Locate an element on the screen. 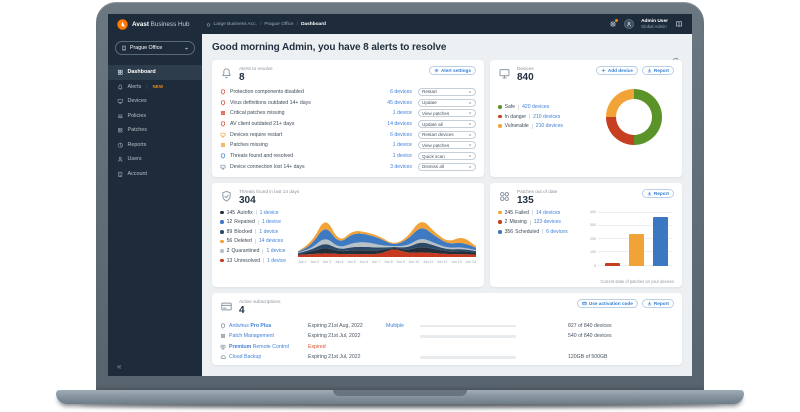 This screenshot has height=412, width=800. user-menu: Admin User Global Admin is located at coordinates (654, 24).